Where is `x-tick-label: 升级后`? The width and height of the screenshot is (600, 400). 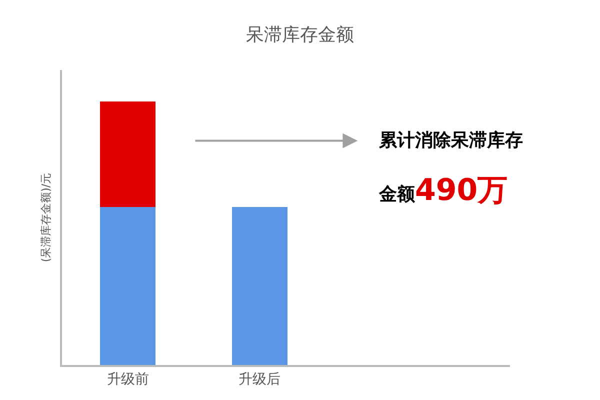
x-tick-label: 升级后 is located at coordinates (259, 380).